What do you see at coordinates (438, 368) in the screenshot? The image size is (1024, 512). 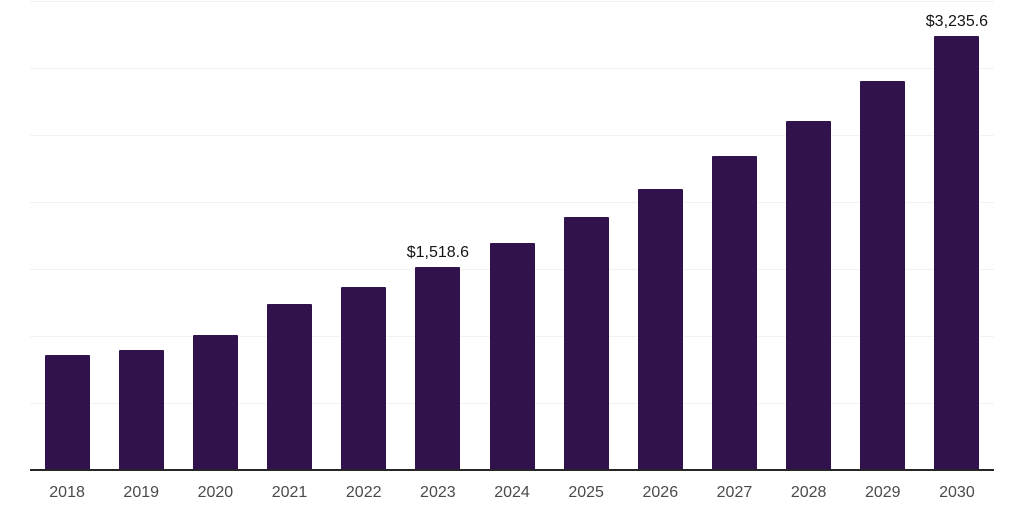 I see `bar-2023` at bounding box center [438, 368].